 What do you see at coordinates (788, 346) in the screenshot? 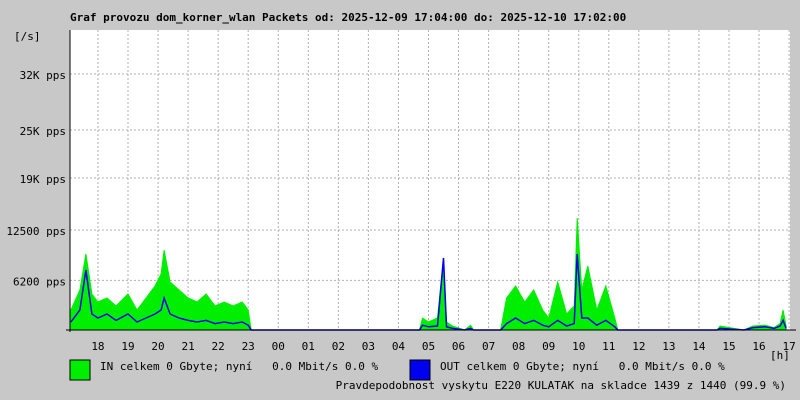
I see `x-tick-label: 17` at bounding box center [788, 346].